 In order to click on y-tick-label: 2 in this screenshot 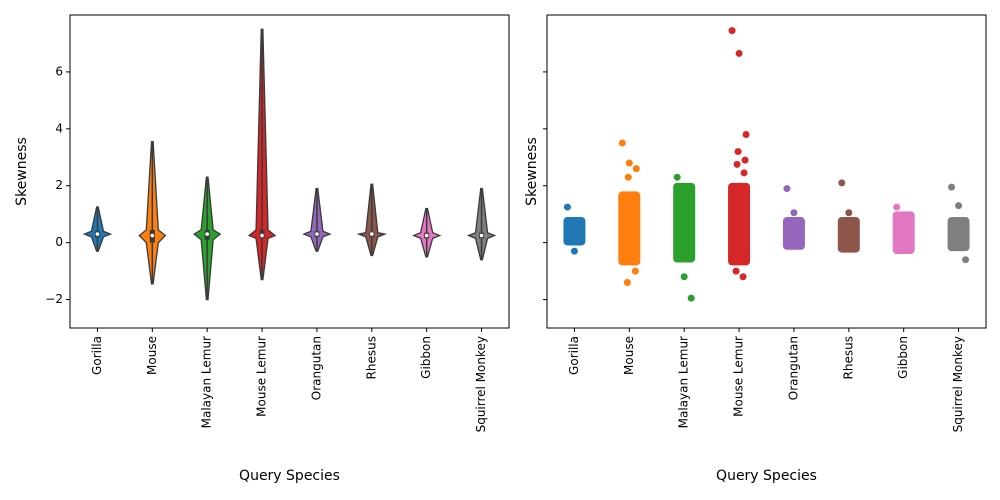, I will do `click(59, 185)`.